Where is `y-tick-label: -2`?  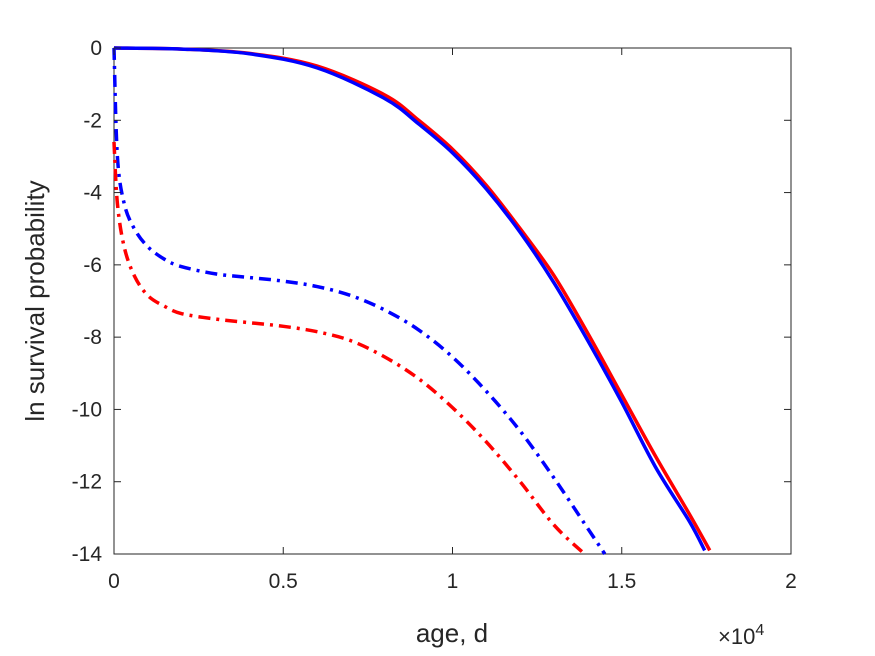
y-tick-label: -2 is located at coordinates (92, 120).